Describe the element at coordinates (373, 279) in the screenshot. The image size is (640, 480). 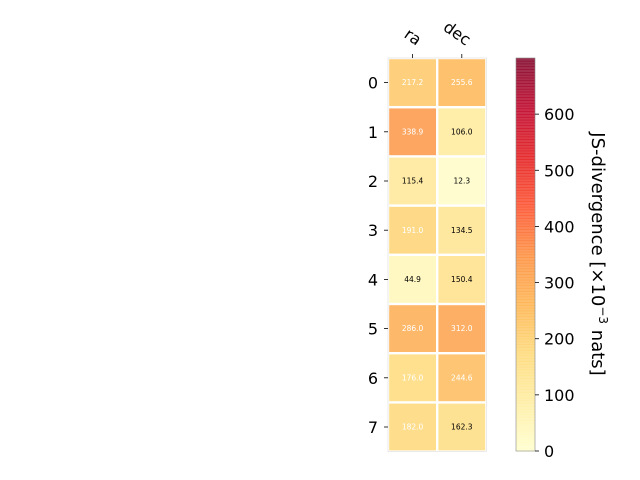
I see `row-label: 4` at that location.